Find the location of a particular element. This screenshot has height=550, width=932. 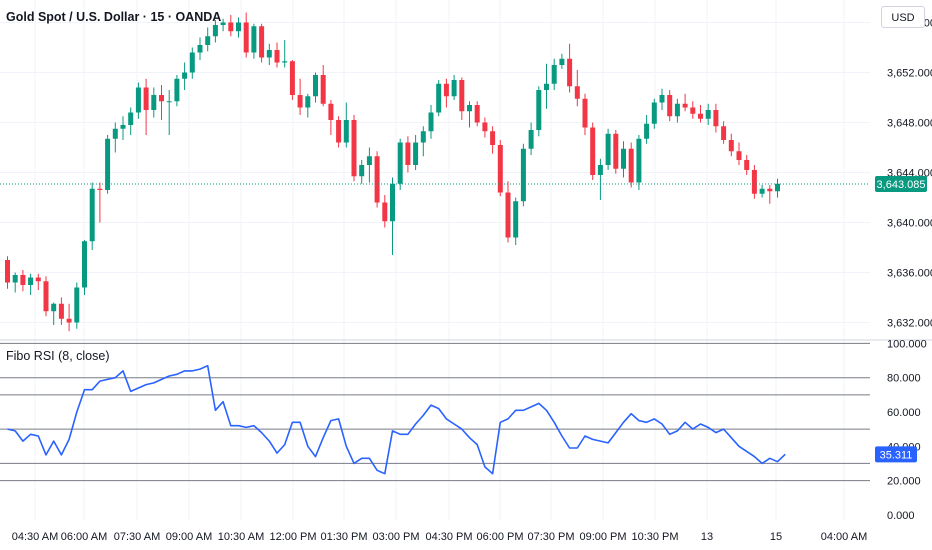

time-tick-label: 04:00 AM is located at coordinates (844, 537).